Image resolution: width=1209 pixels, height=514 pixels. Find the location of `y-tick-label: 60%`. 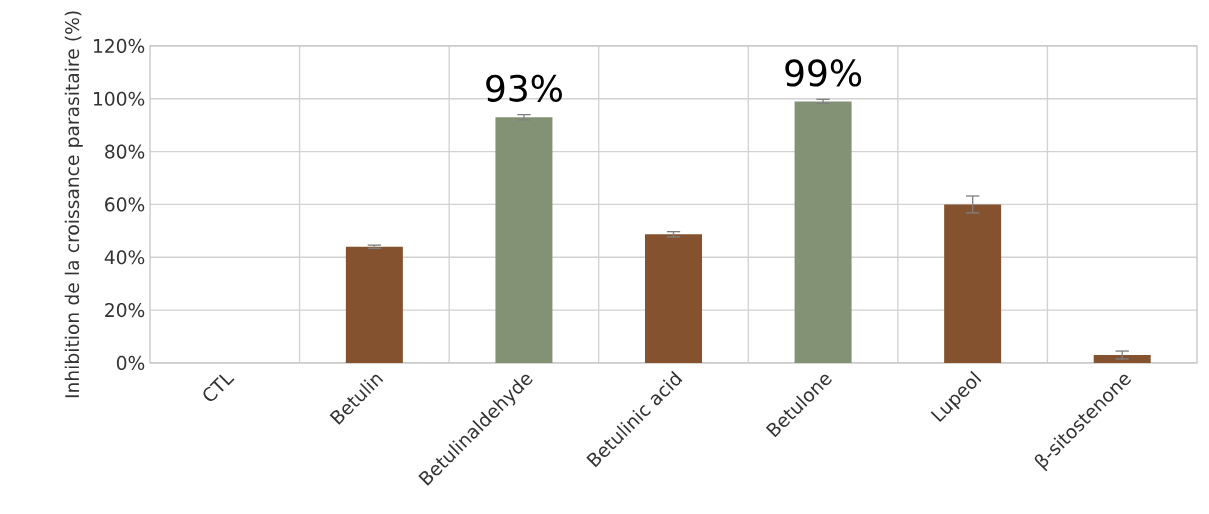

y-tick-label: 60% is located at coordinates (125, 204).